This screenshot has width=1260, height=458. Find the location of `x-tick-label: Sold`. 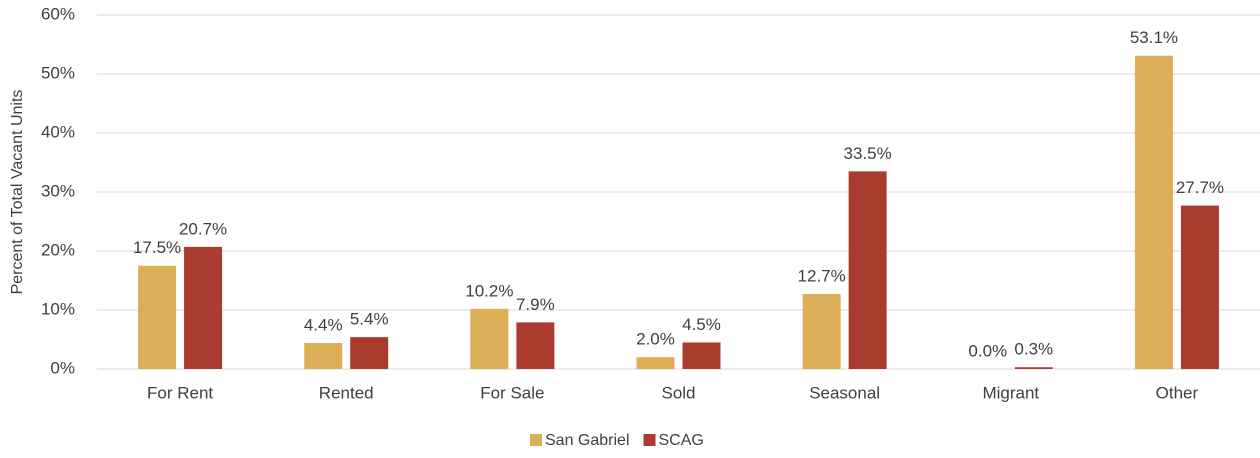

x-tick-label: Sold is located at coordinates (678, 392).